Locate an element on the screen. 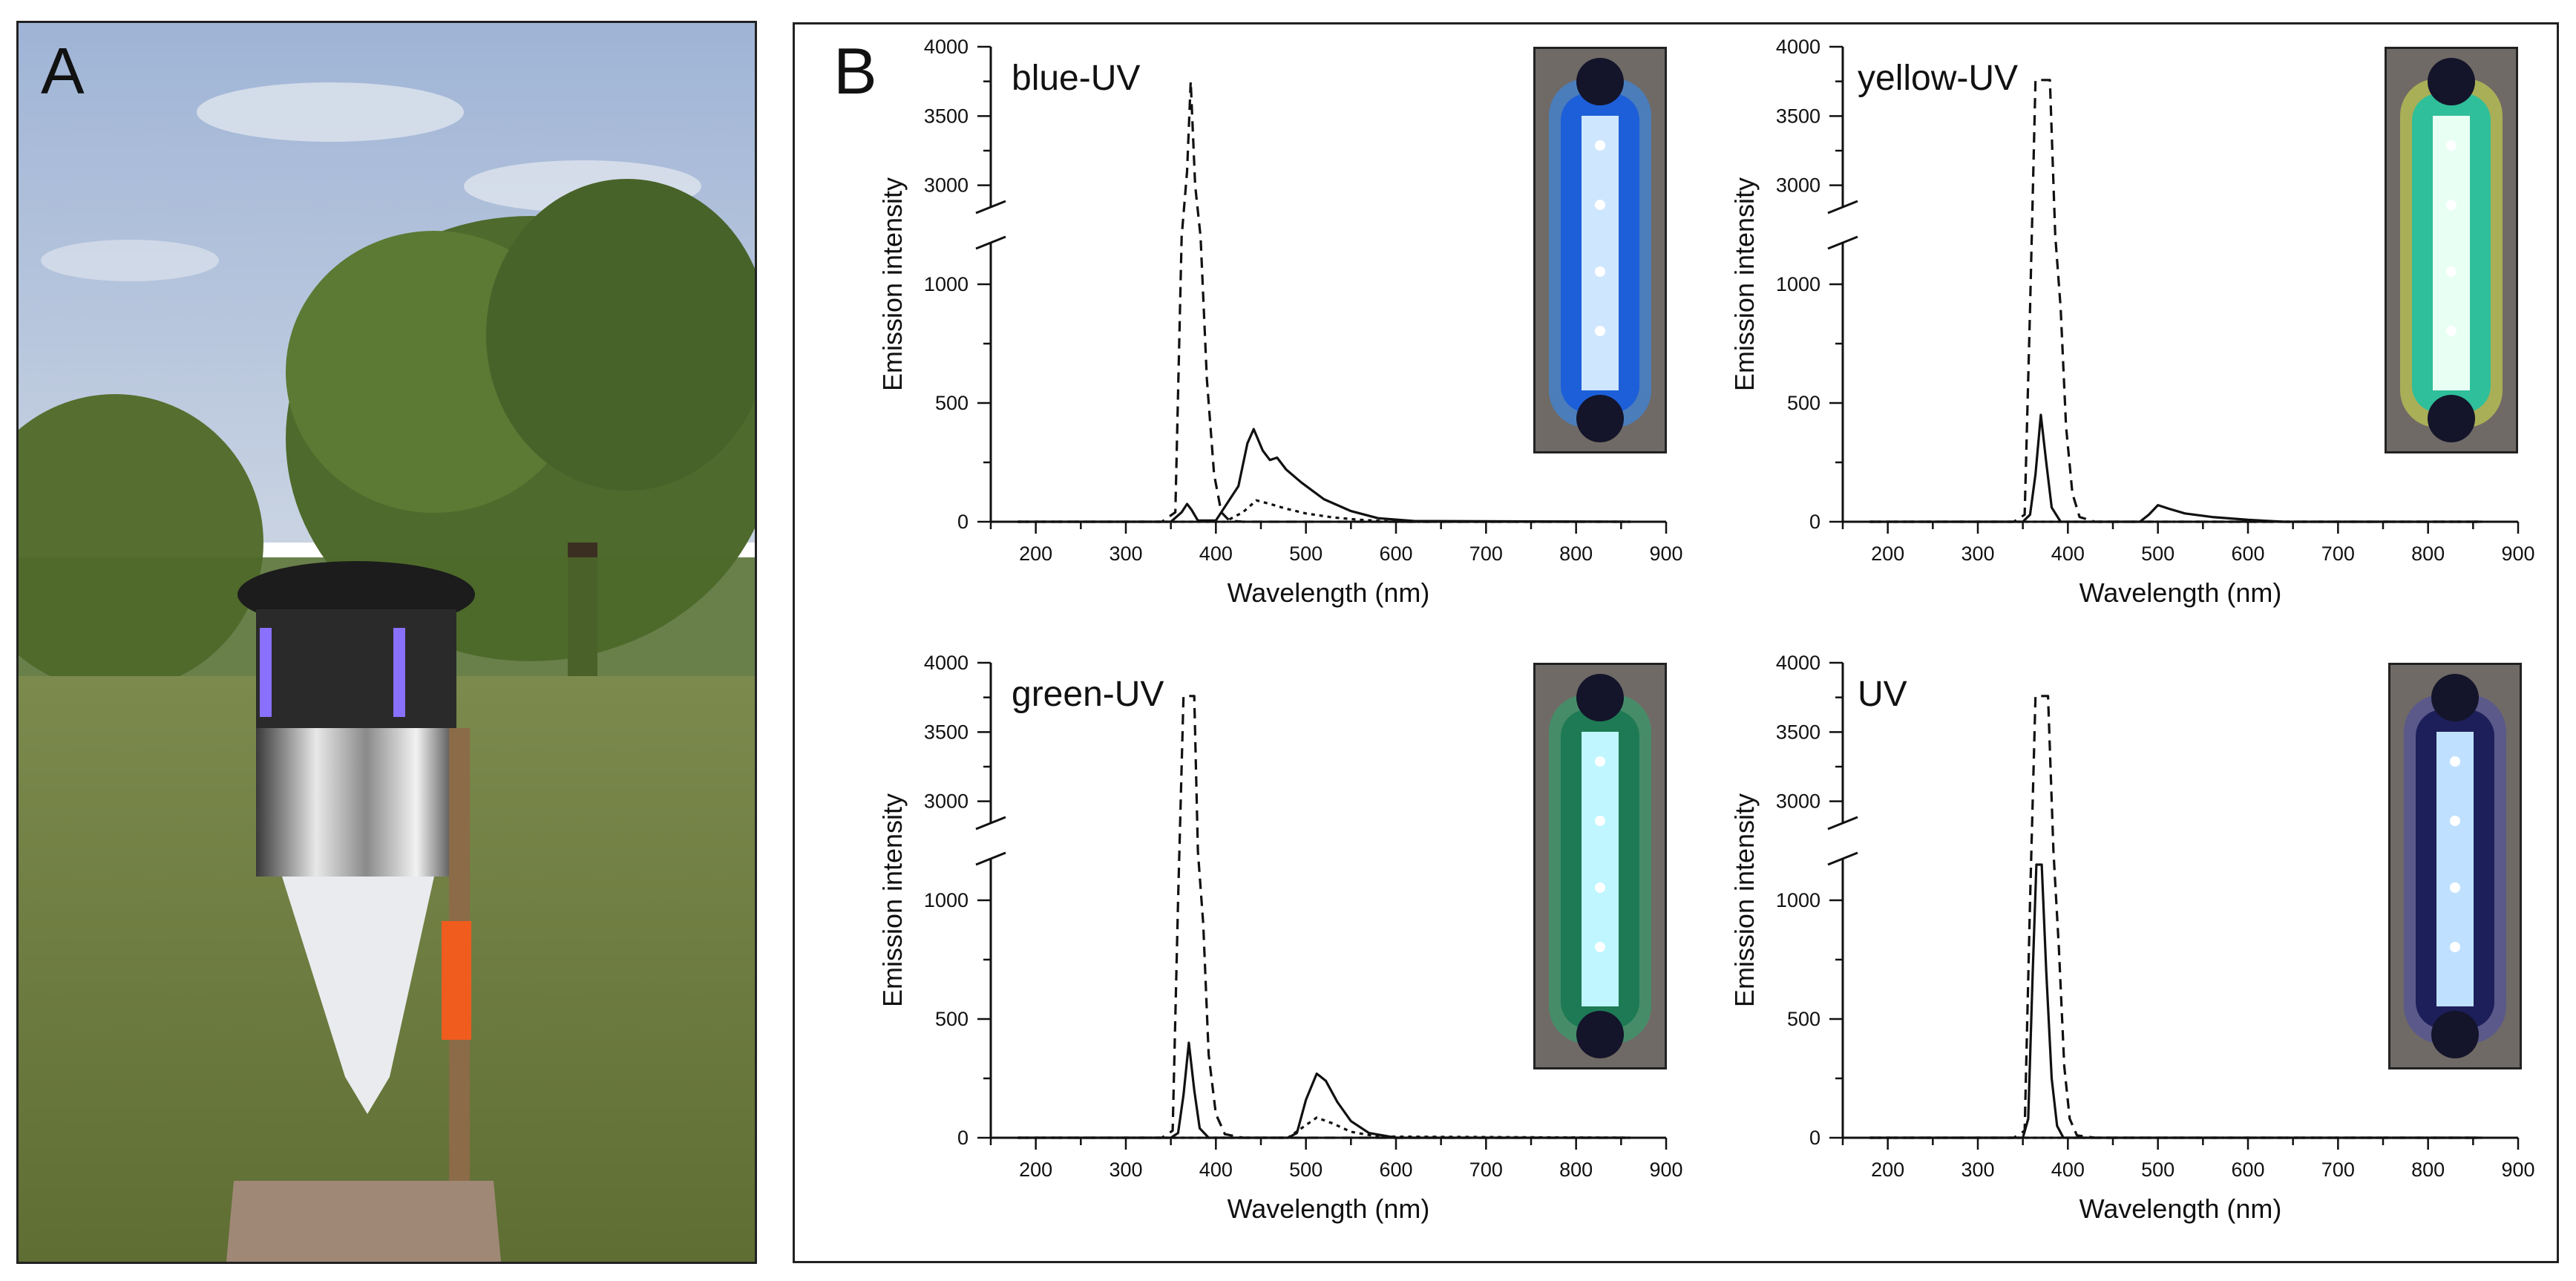 The width and height of the screenshot is (2576, 1281). yellow-UV-lamp-photo is located at coordinates (2451, 250).